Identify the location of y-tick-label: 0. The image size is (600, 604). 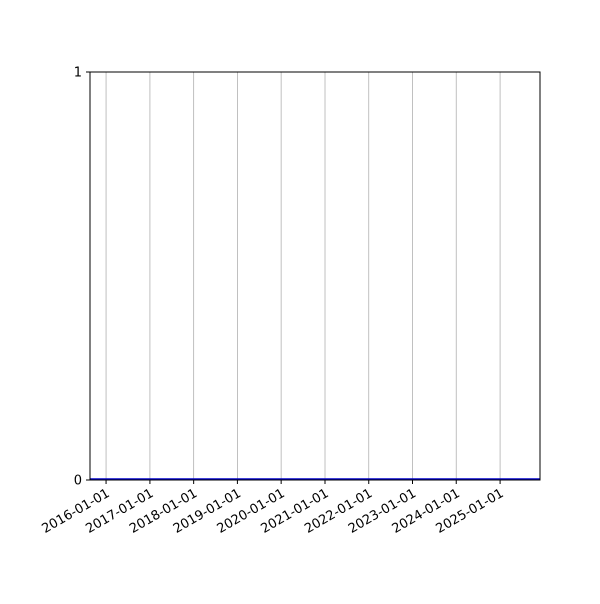
(78, 481).